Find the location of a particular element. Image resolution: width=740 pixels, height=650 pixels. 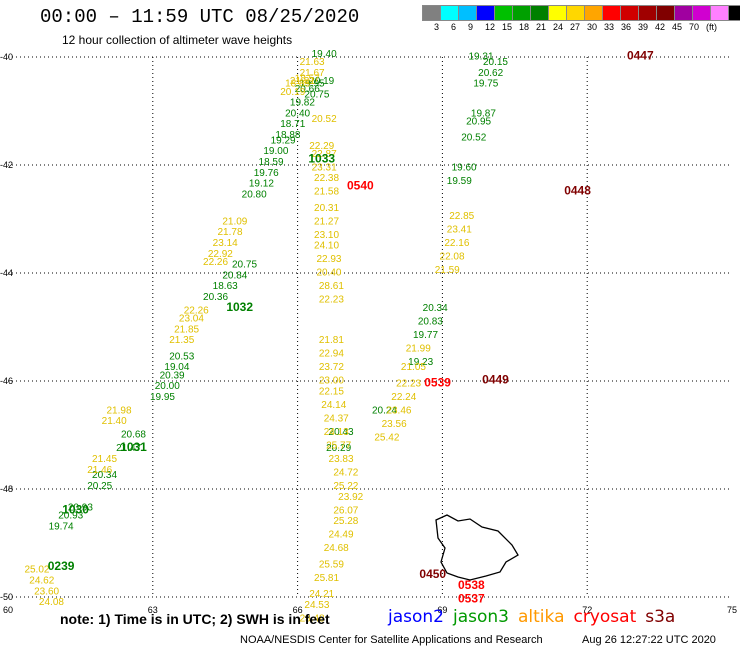

wave-height-label: 23.92 is located at coordinates (350, 497).